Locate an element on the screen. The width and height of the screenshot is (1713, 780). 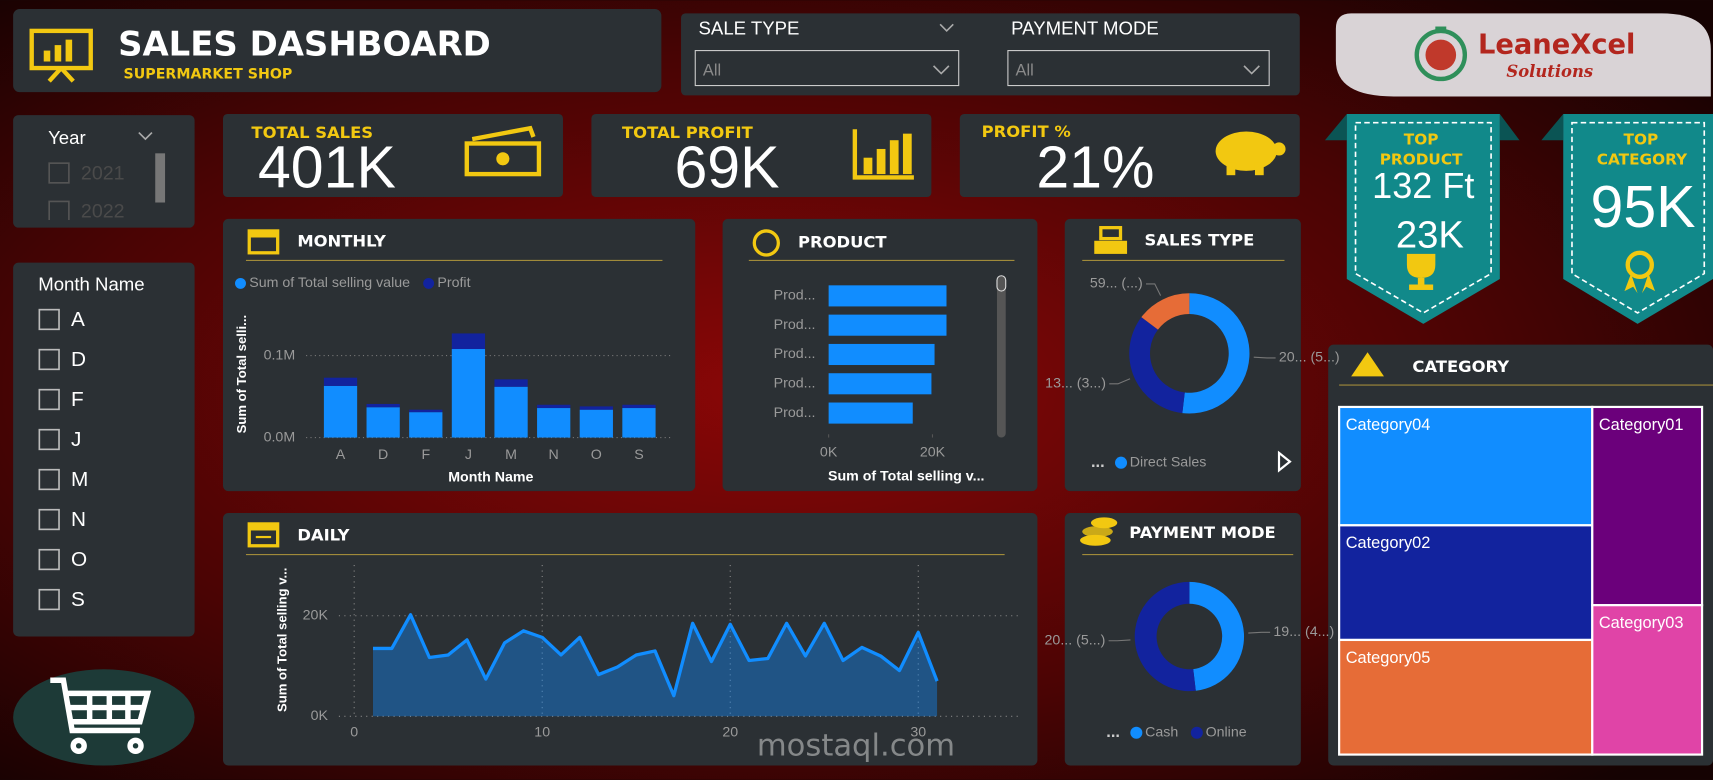
cell-label: Category03 is located at coordinates (1641, 623).